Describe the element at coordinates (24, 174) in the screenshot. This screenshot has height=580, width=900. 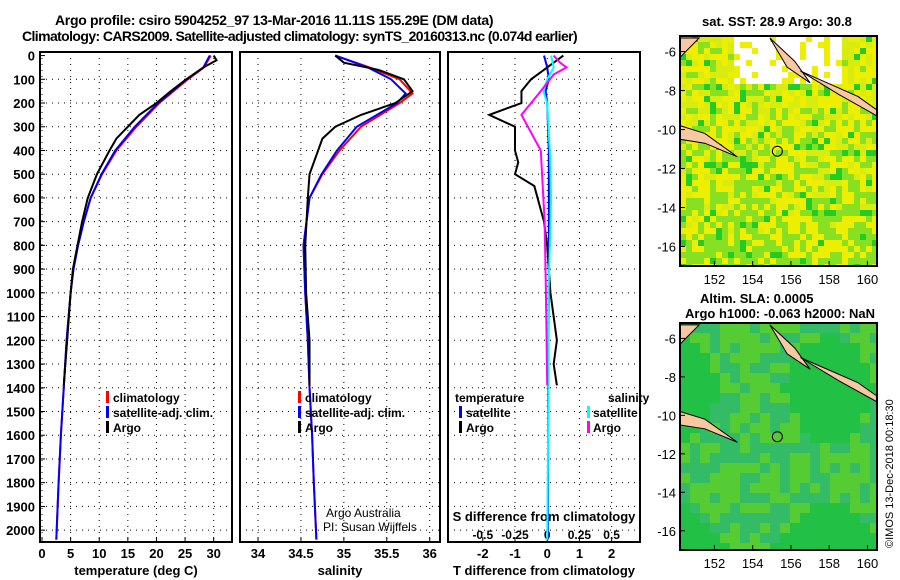
I see `y-tick-label: 500` at that location.